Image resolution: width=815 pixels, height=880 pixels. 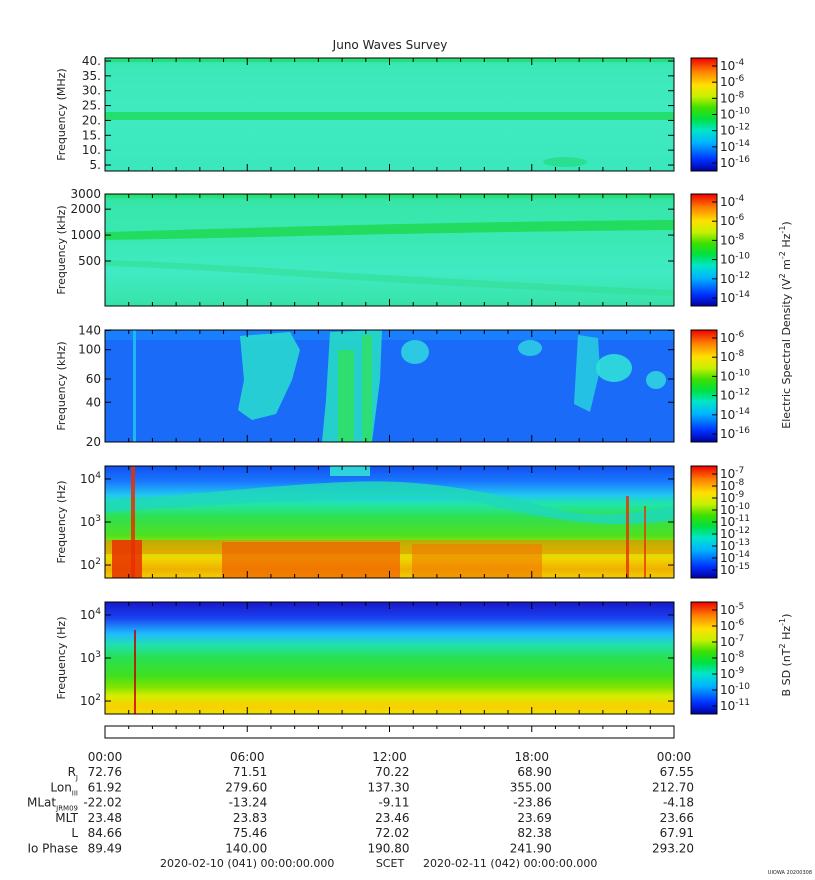 I want to click on panel-4-colorbar-tick-label: 10⁻¹⁴, so click(x=735, y=557).